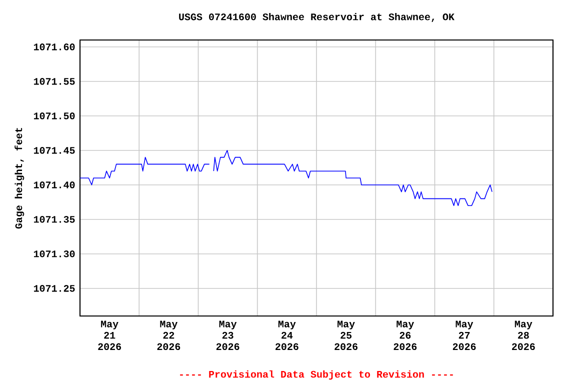 Image resolution: width=576 pixels, height=384 pixels. Describe the element at coordinates (523, 335) in the screenshot. I see `x-tick-label: May 28 2026` at that location.